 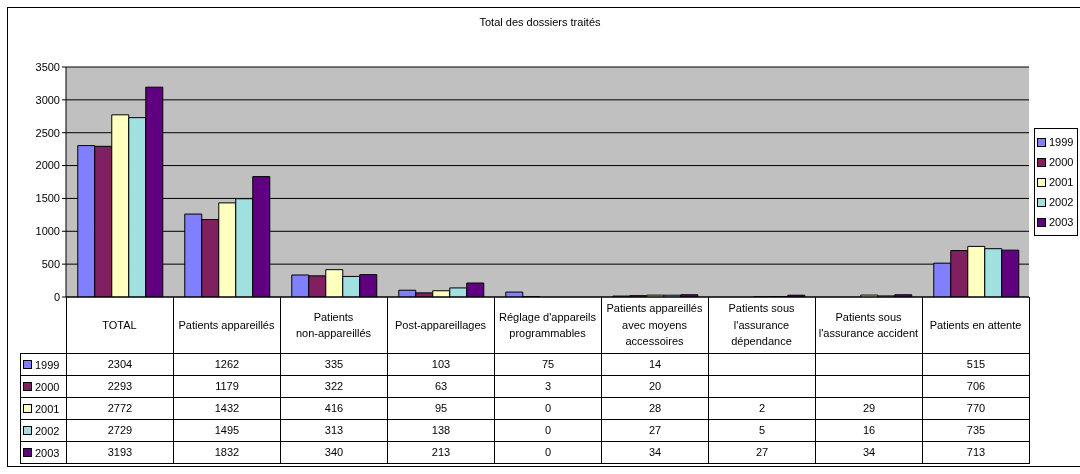 I want to click on data-label: 28, so click(x=655, y=409).